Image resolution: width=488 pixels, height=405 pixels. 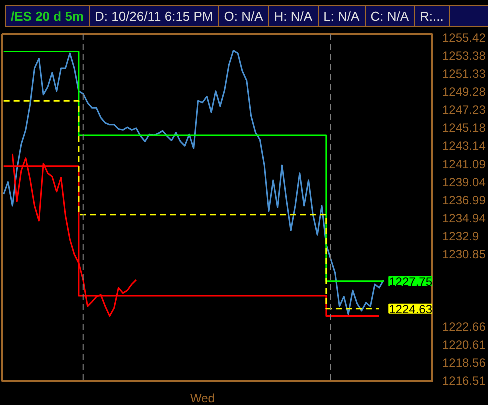 What do you see at coordinates (411, 281) in the screenshot?
I see `data-label: 1227.75` at bounding box center [411, 281].